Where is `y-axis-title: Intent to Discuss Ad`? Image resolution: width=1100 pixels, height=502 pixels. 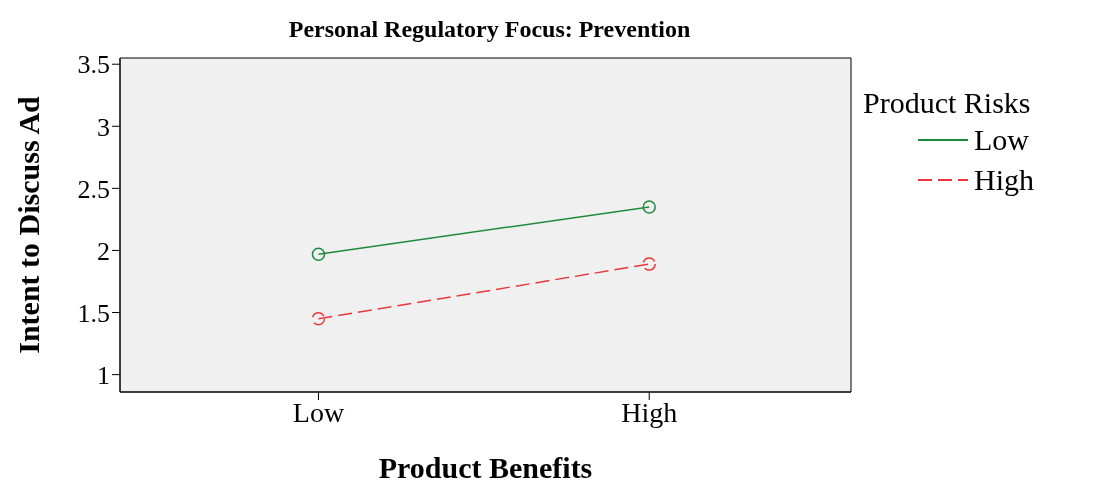
y-axis-title: Intent to Discuss Ad is located at coordinates (28, 224).